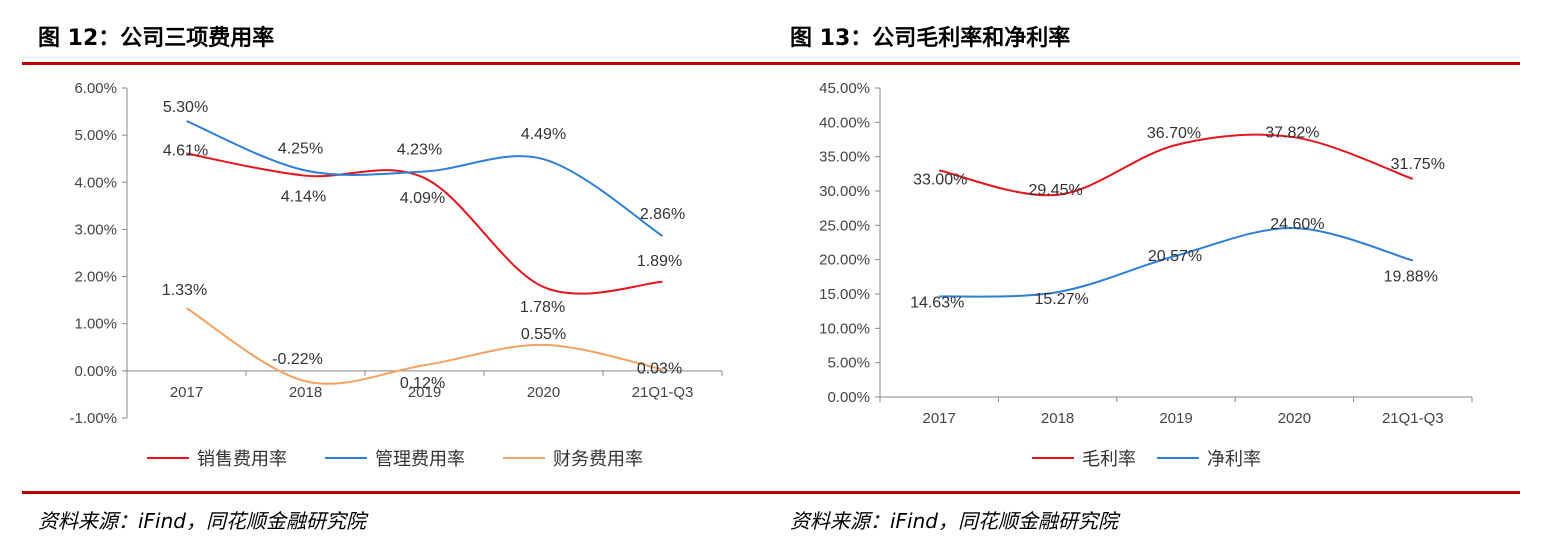  What do you see at coordinates (297, 359) in the screenshot?
I see `data-label: -0.22%` at bounding box center [297, 359].